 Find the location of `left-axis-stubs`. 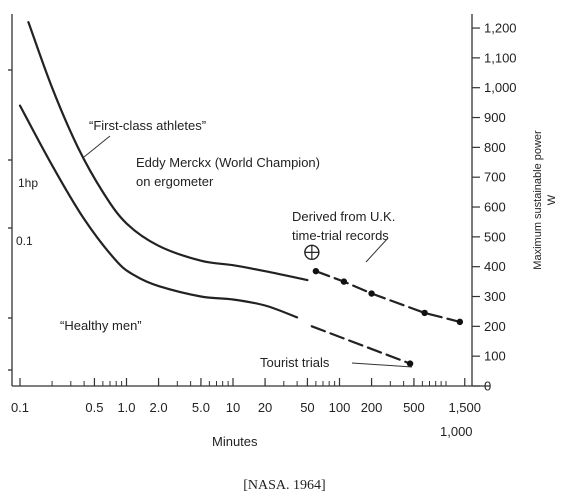

left-axis-stubs is located at coordinates (10, 220).